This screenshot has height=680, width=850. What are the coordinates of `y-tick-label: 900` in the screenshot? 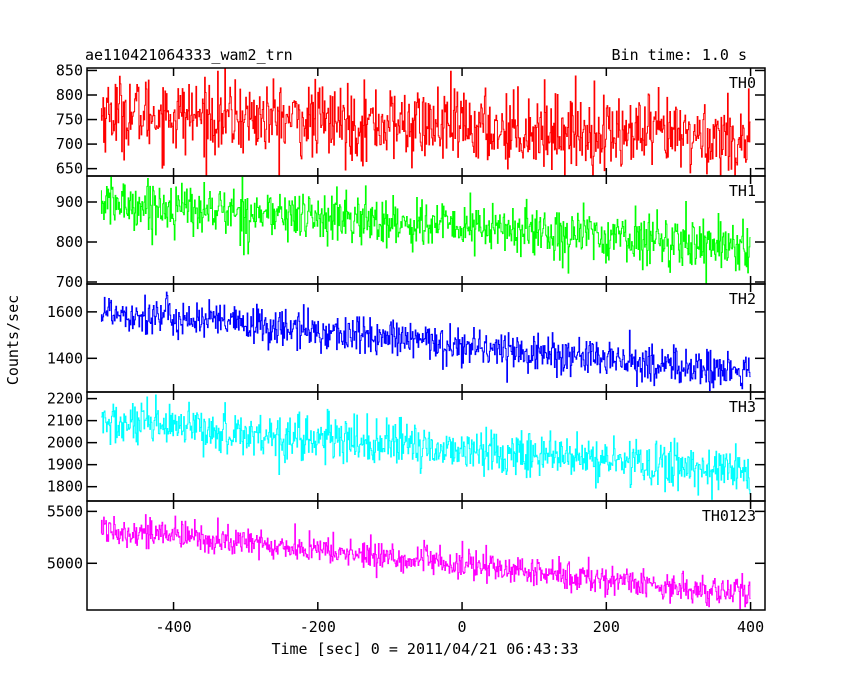 It's located at (69, 202).